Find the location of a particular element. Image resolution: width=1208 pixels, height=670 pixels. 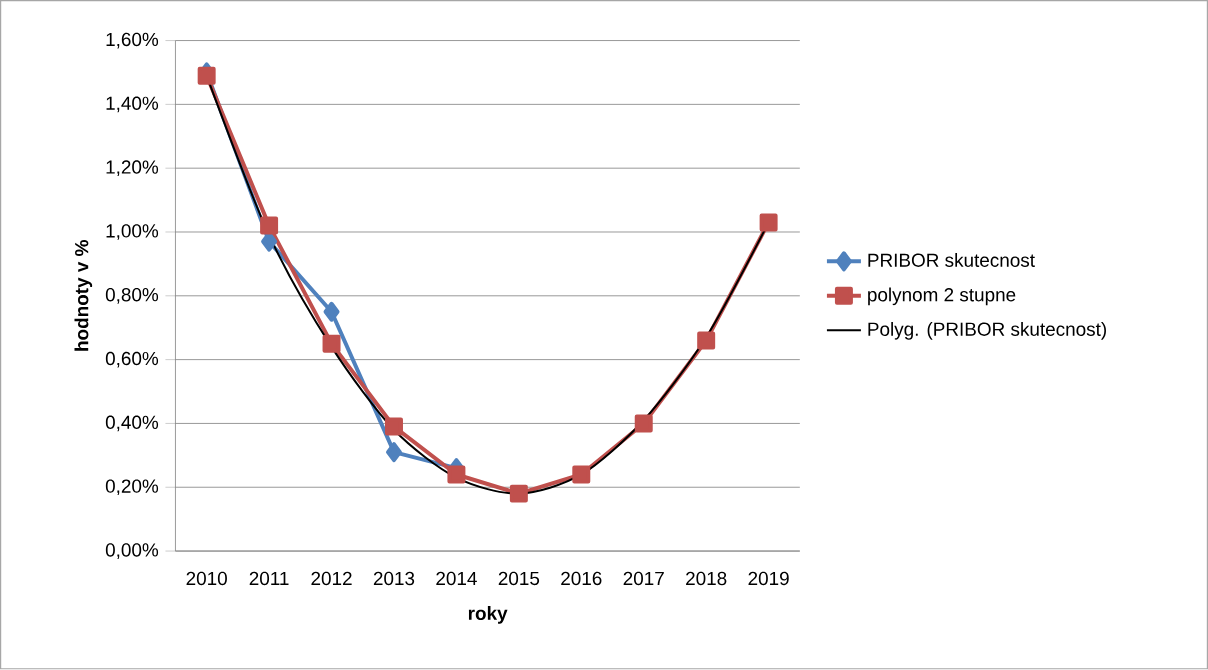

x-tick-label: 2016 is located at coordinates (581, 578).